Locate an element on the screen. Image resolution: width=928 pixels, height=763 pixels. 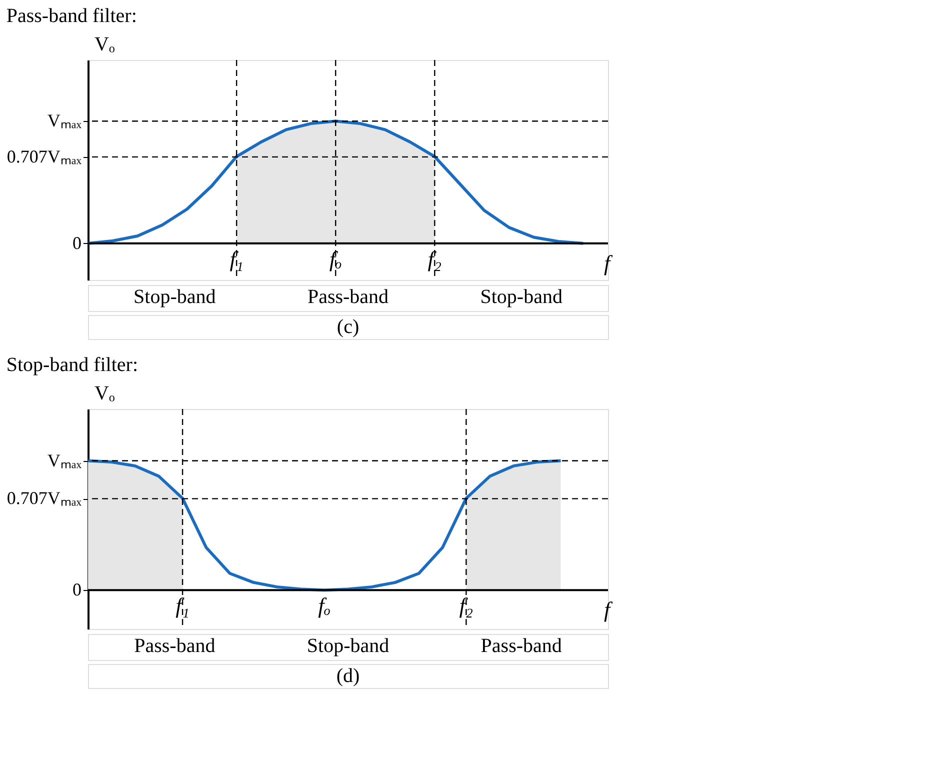
chart-title: Pass-band filter: is located at coordinates (71, 16).